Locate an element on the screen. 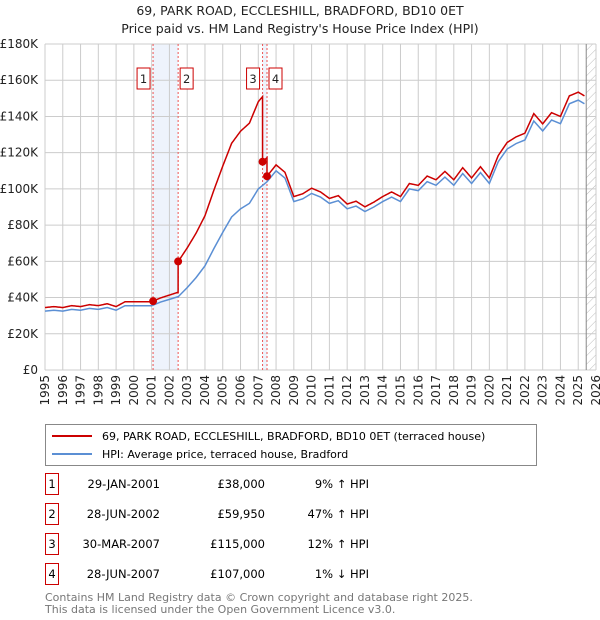  y-tick-label: £160K is located at coordinates (19, 80).